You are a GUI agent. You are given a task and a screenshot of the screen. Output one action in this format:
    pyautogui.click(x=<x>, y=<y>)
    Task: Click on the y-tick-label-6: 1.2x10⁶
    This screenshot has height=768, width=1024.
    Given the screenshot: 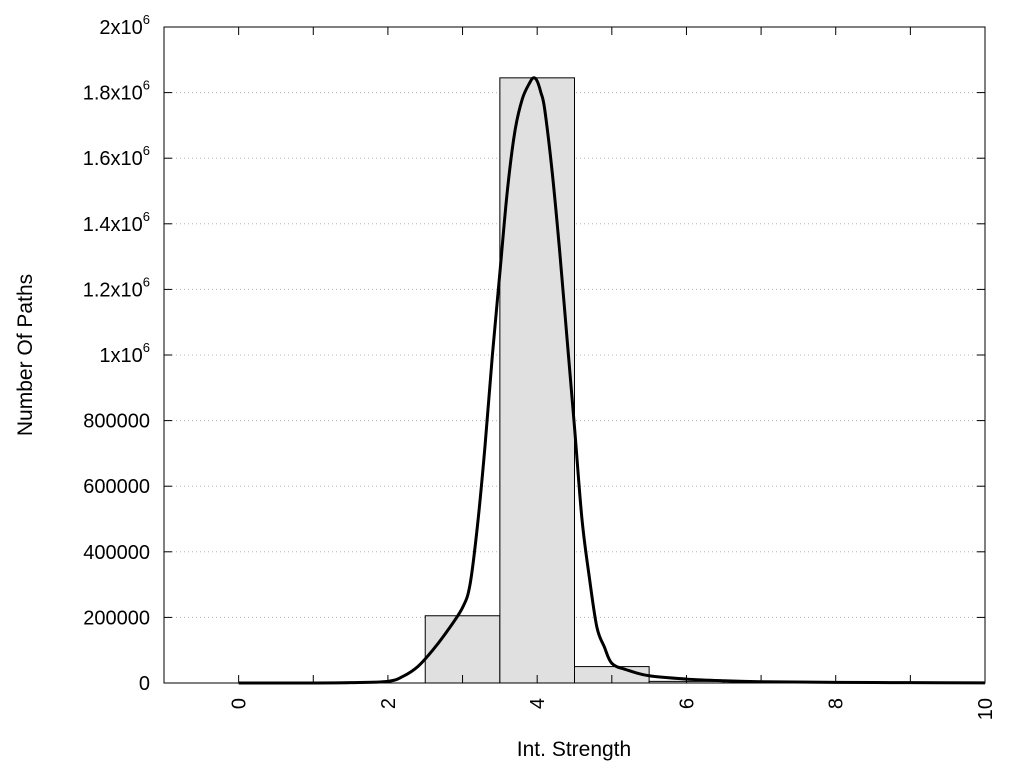 What is the action you would take?
    pyautogui.click(x=116, y=287)
    